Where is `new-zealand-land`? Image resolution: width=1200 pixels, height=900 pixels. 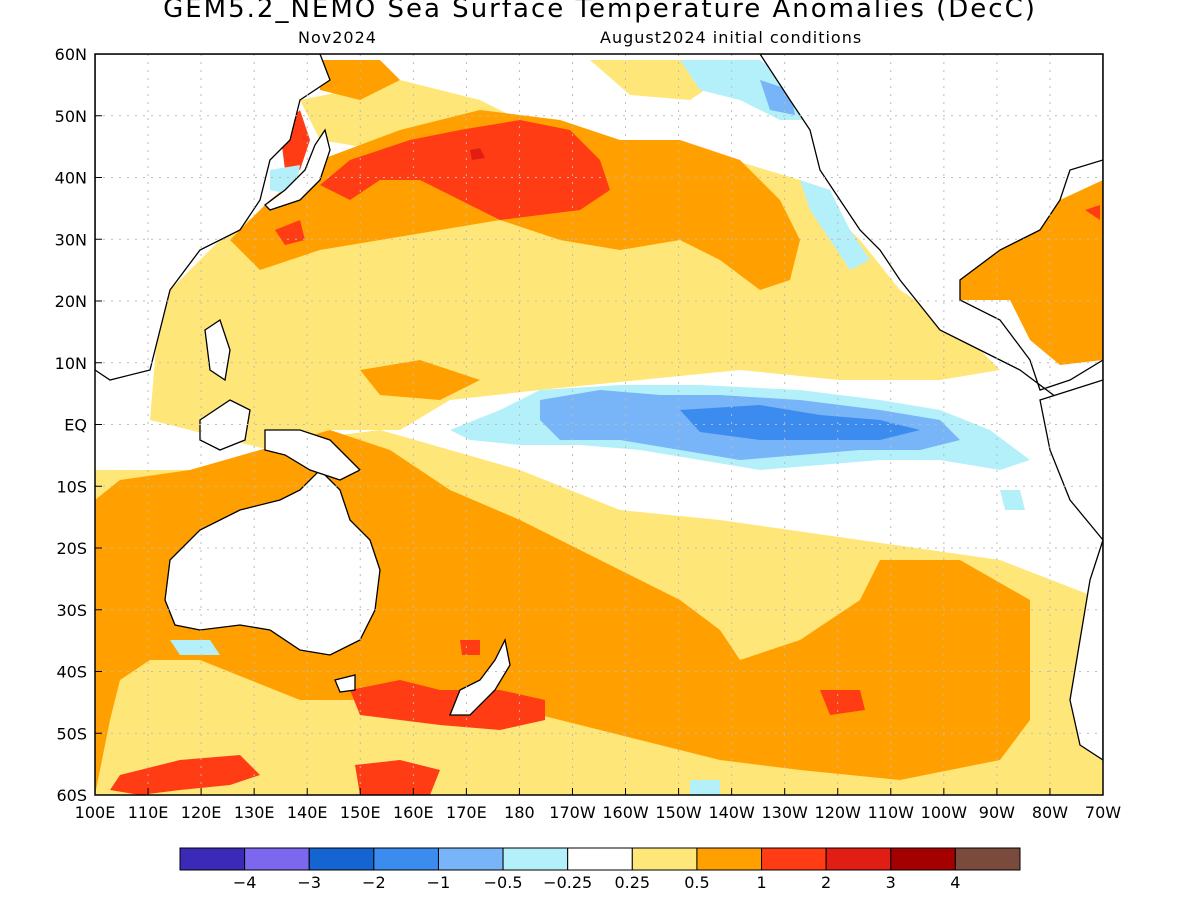
new-zealand-land is located at coordinates (480, 677).